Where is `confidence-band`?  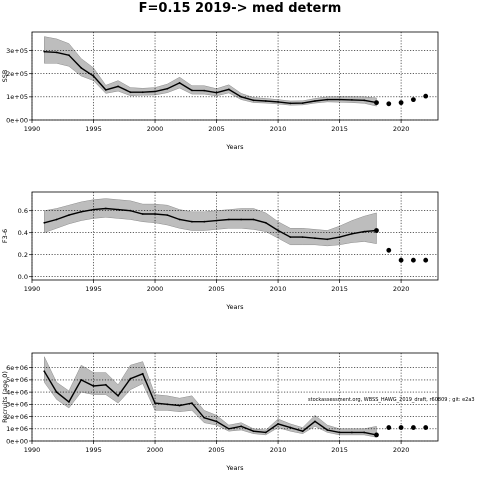 confidence-band is located at coordinates (210, 71).